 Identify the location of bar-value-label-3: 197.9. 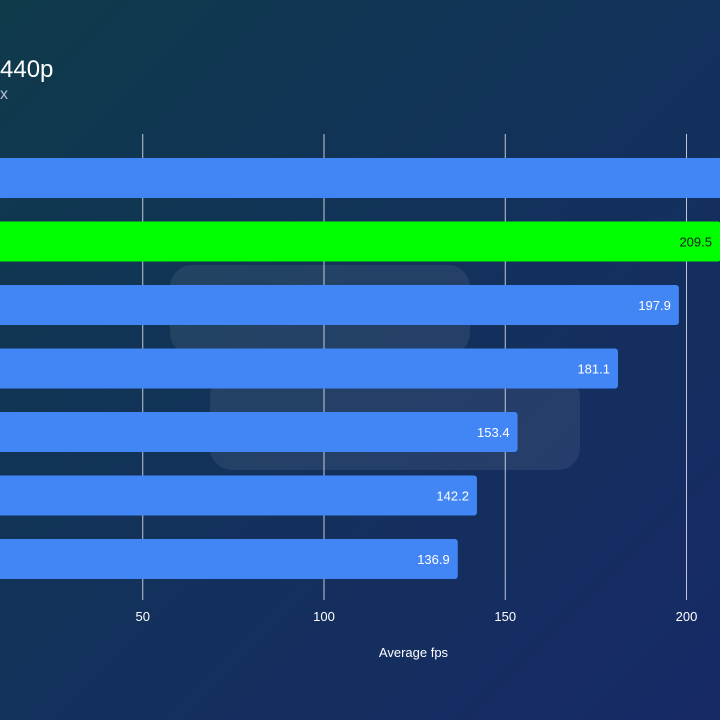
(654, 305).